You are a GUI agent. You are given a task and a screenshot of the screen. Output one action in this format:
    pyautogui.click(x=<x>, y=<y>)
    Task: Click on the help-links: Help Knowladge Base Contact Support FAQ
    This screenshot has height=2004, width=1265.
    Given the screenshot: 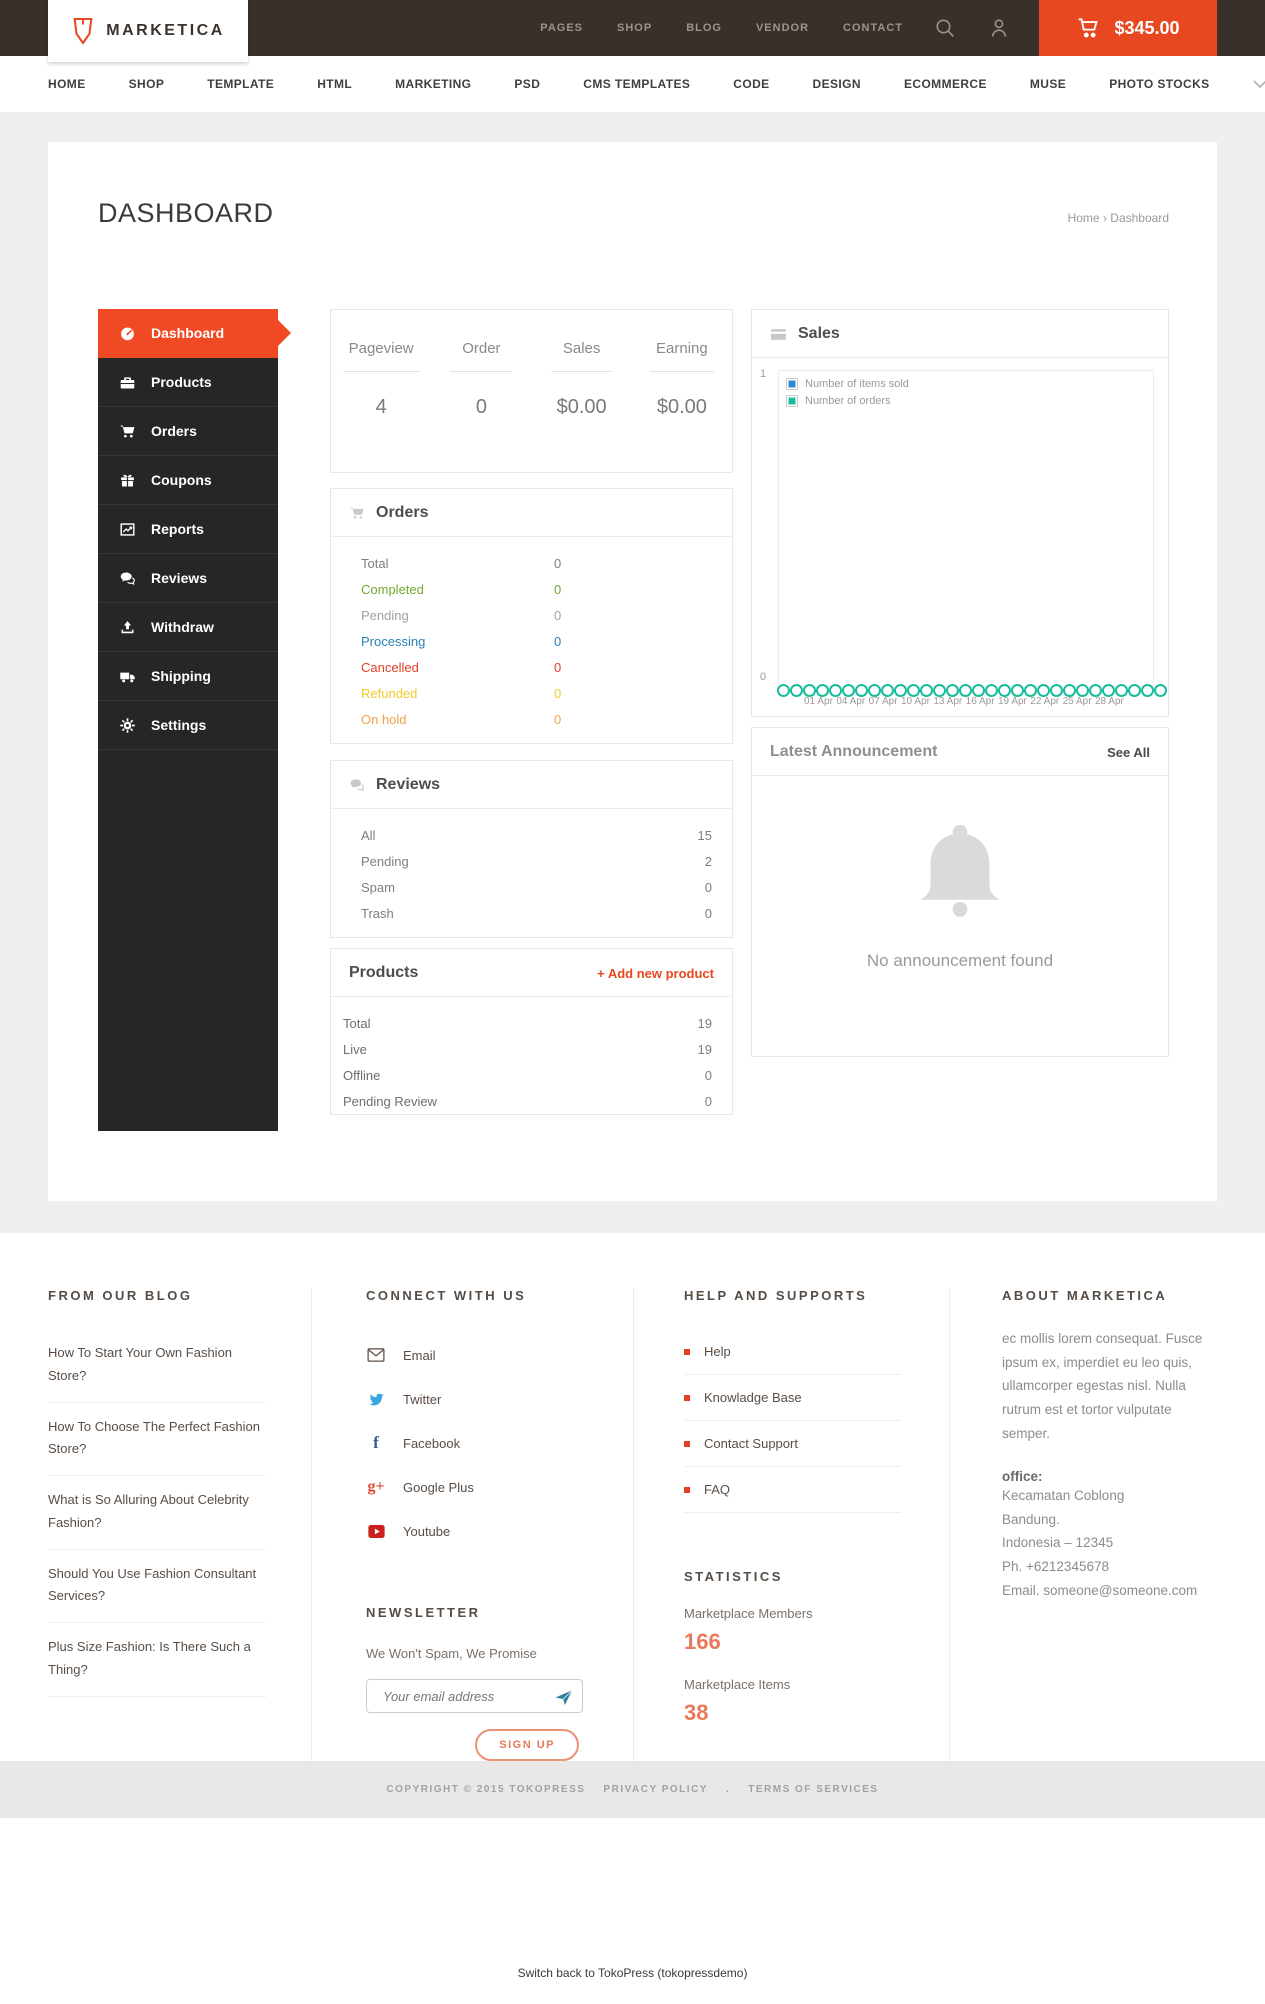 What is the action you would take?
    pyautogui.click(x=792, y=1421)
    